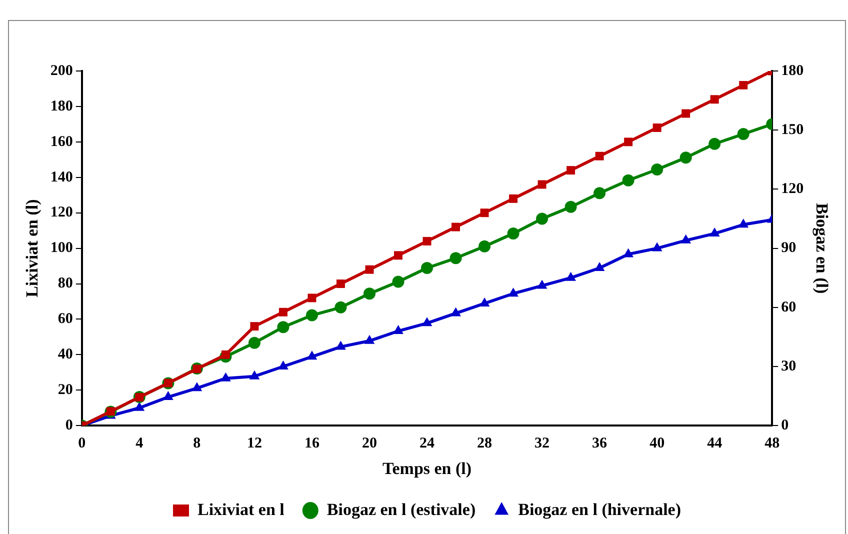 The image size is (848, 534). I want to click on y2-tick-label: 30, so click(788, 366).